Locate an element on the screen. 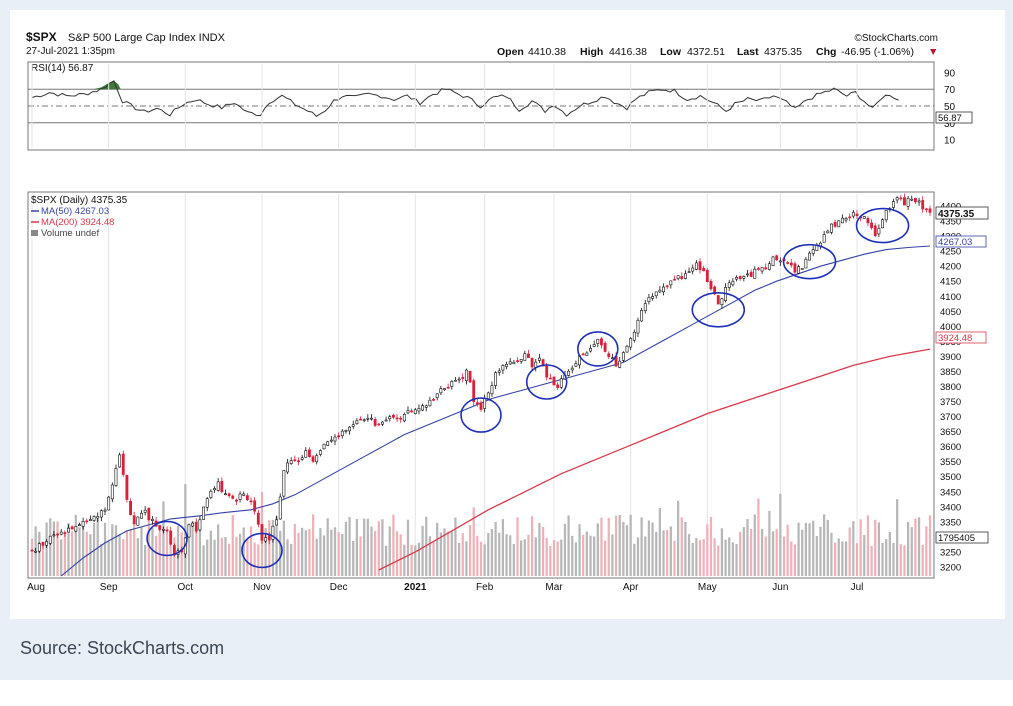  last-price-tag: 4375.35 is located at coordinates (962, 213).